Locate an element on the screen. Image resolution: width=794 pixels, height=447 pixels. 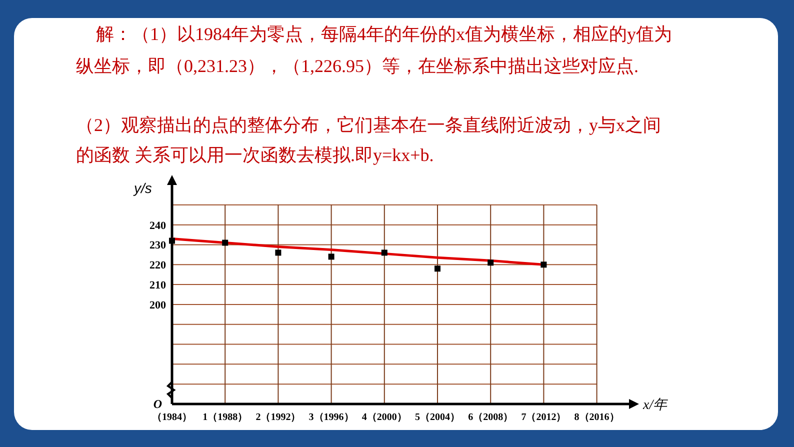
x-tick-label: 4（2000） is located at coordinates (384, 417).